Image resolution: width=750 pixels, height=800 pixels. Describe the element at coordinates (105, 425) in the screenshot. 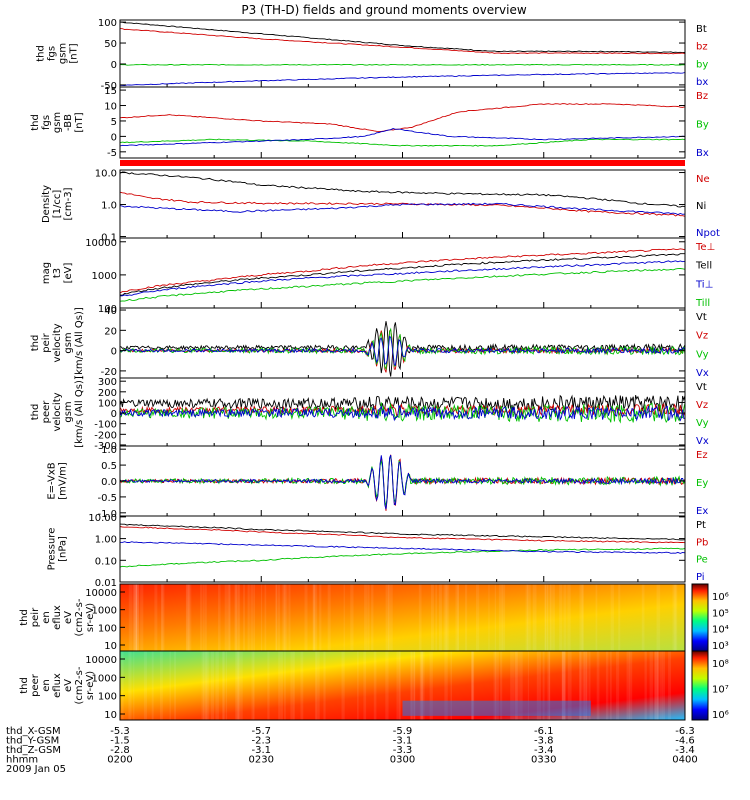

I see `y-tick-label: -100` at that location.